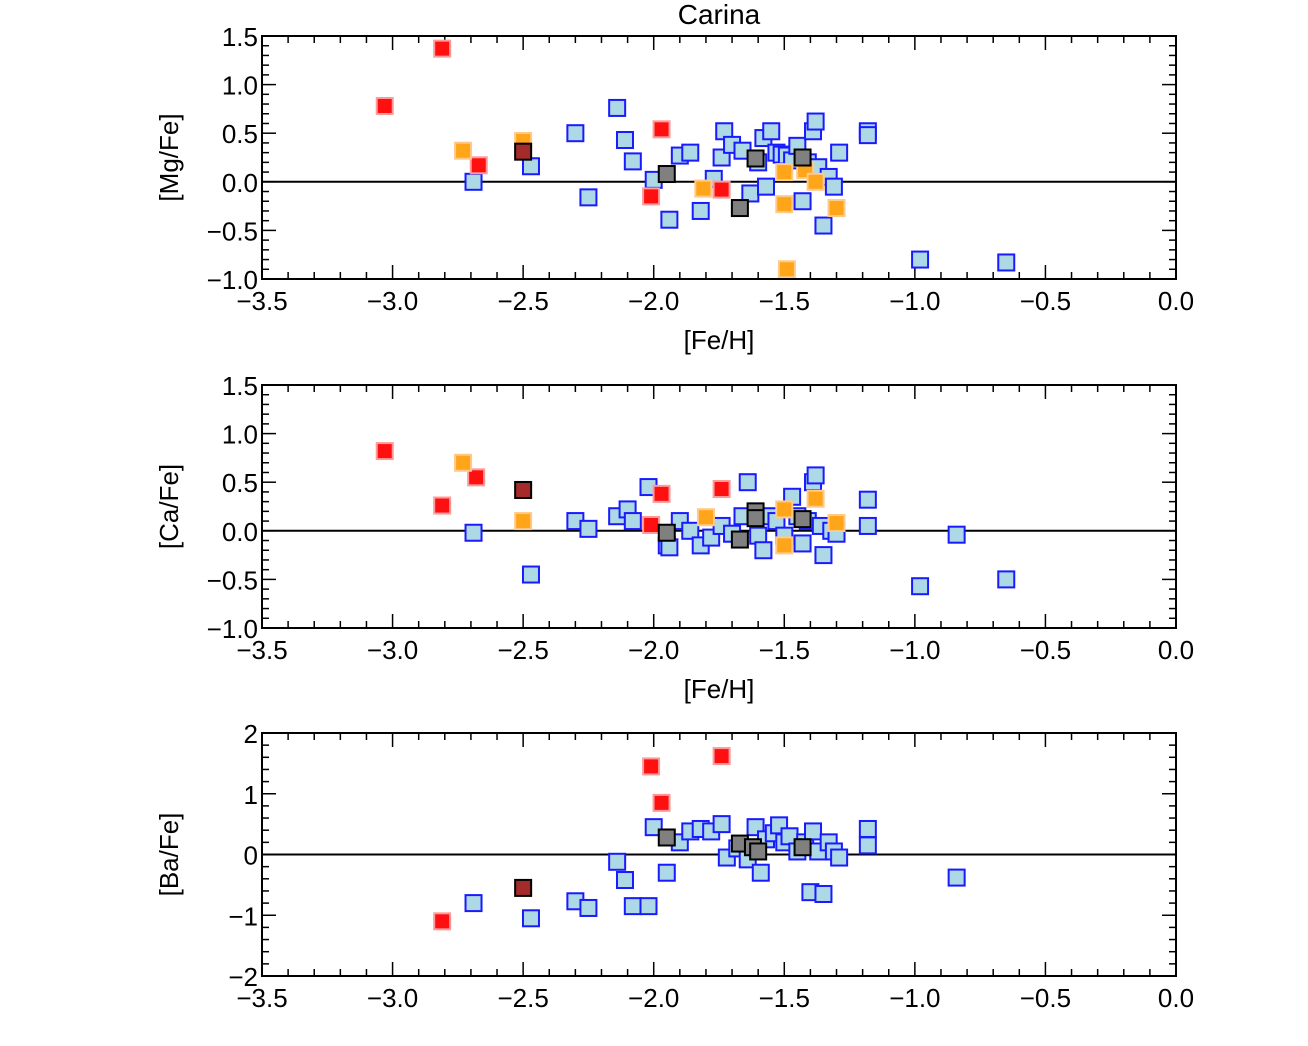 This screenshot has width=1308, height=1046. Describe the element at coordinates (734, 525) in the screenshot. I see `series-gray` at that location.